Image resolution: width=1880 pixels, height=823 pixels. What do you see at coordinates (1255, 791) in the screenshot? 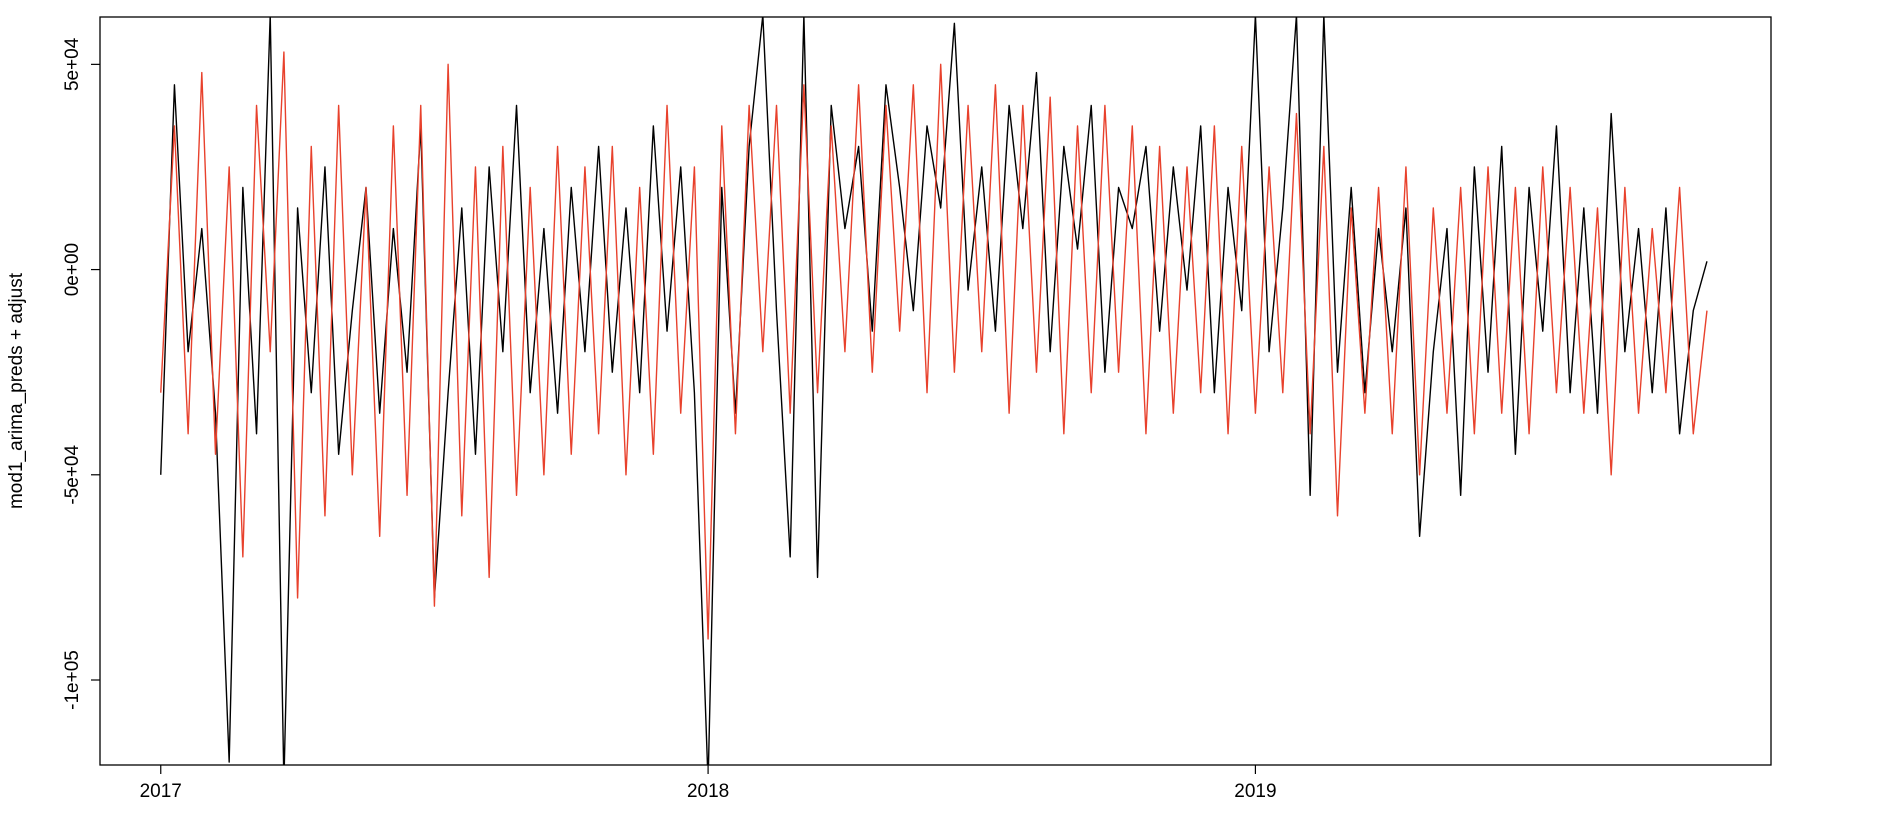
I see `x-tick-label: 2019` at bounding box center [1255, 791].